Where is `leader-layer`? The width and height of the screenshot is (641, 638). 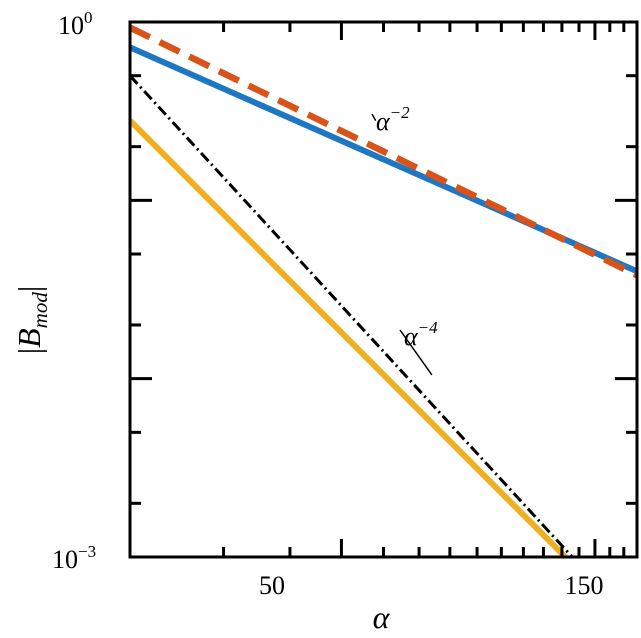
leader-layer is located at coordinates (402, 244).